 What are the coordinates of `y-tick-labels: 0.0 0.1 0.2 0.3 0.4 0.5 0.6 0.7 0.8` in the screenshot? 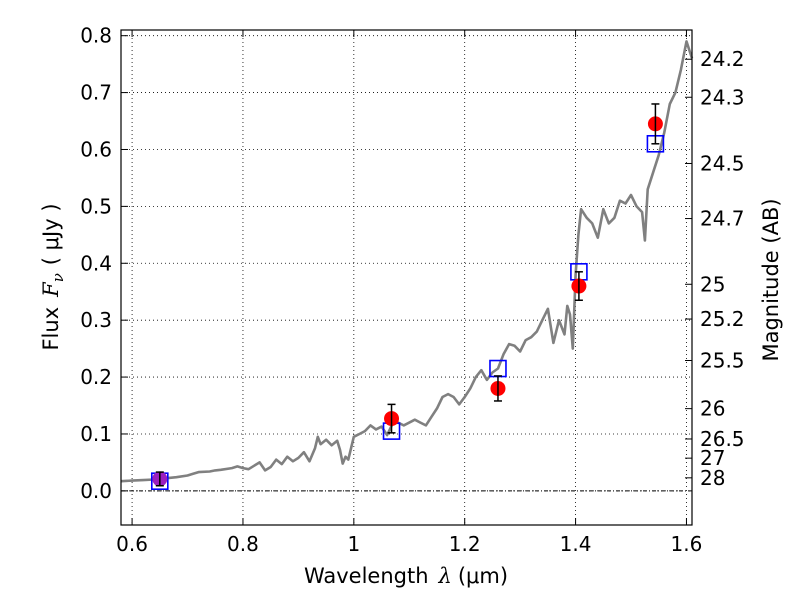 It's located at (96, 263).